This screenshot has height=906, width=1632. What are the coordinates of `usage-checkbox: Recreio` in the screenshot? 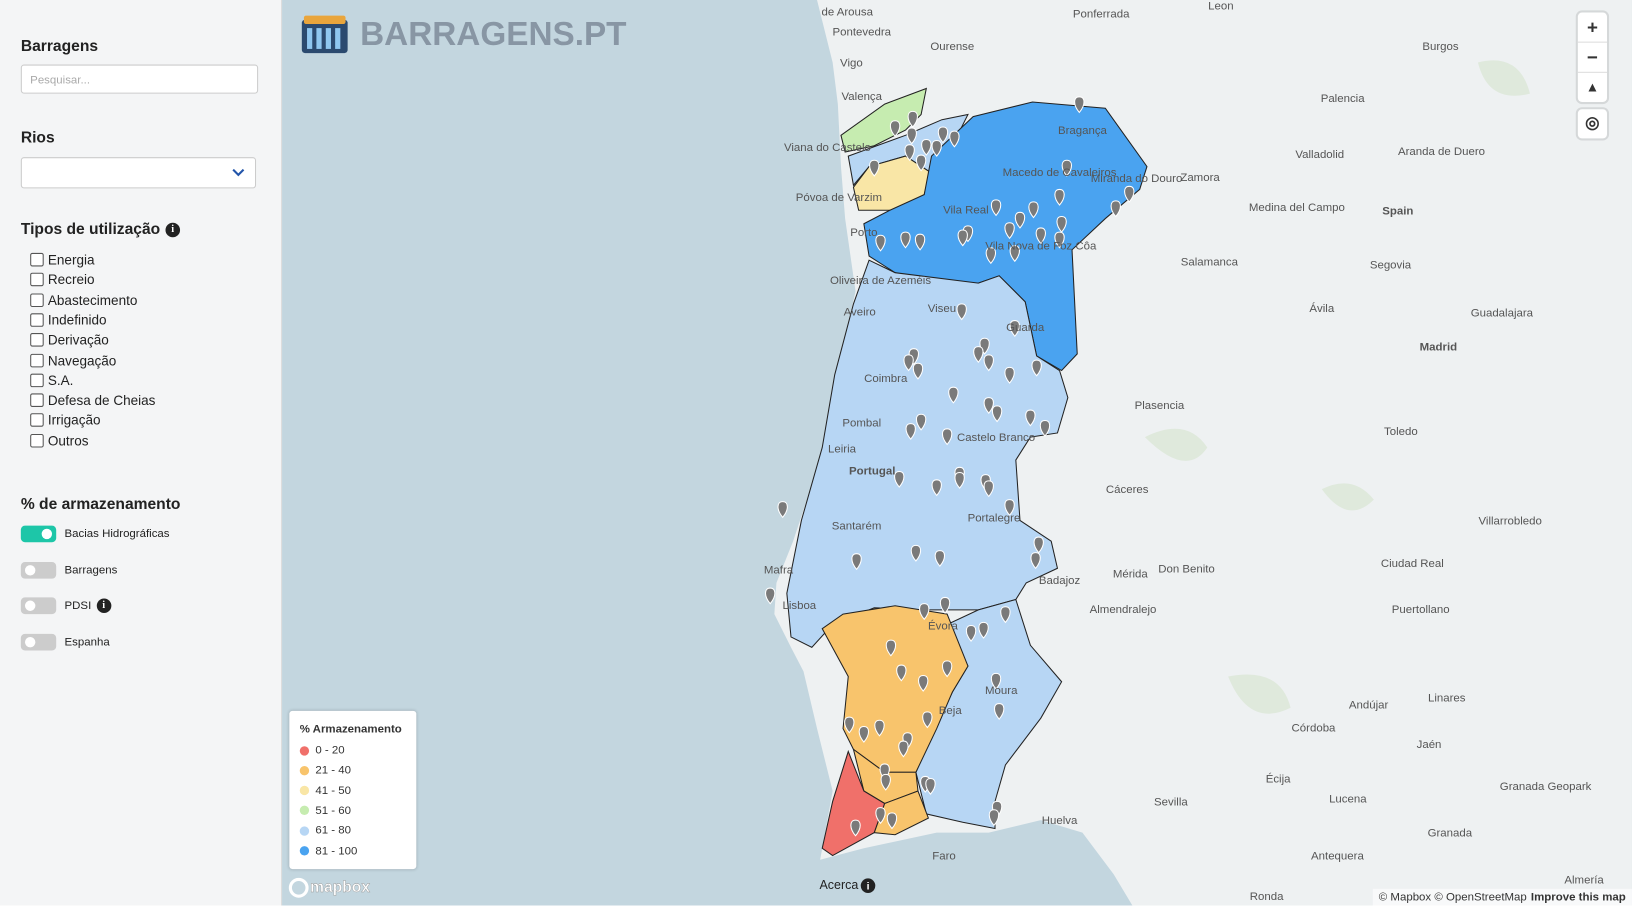 It's located at (62, 280).